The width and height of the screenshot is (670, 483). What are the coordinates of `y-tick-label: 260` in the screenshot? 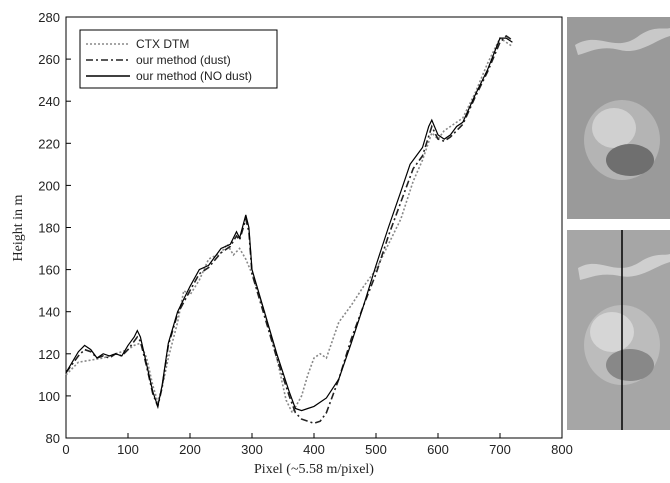 It's located at (49, 59).